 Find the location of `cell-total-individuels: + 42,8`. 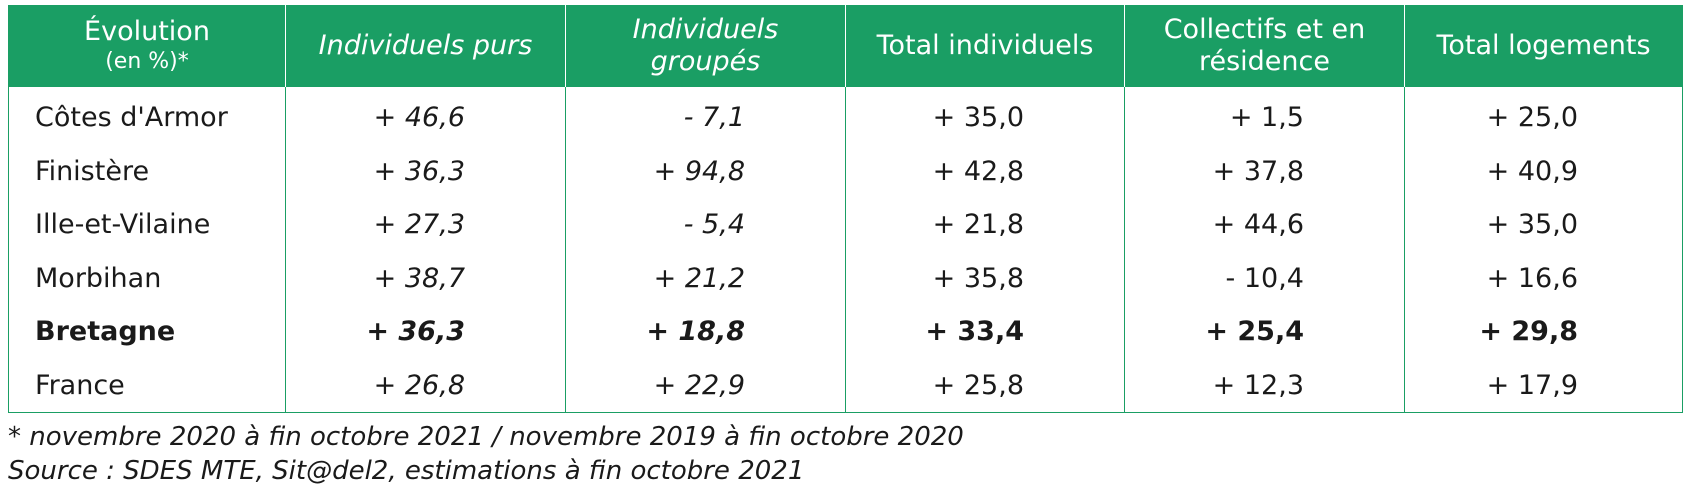

cell-total-individuels: + 42,8 is located at coordinates (985, 171).